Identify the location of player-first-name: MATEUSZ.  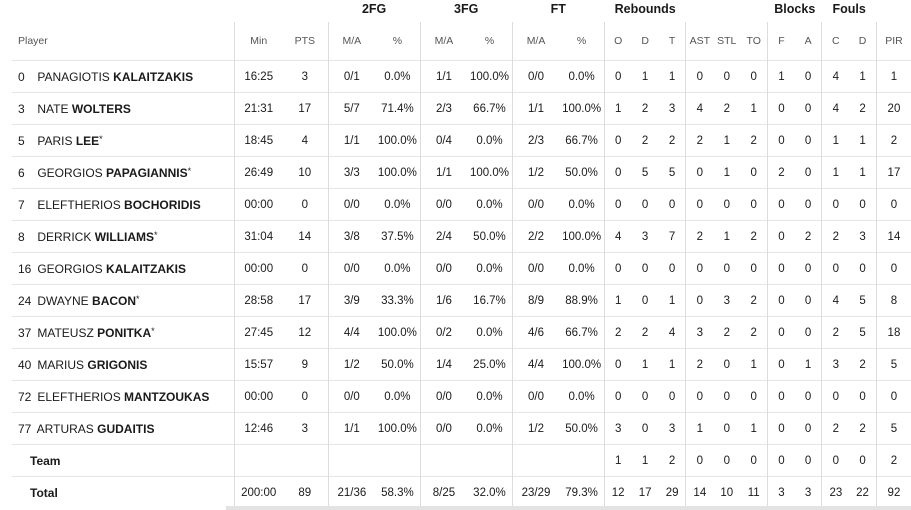
(65, 332).